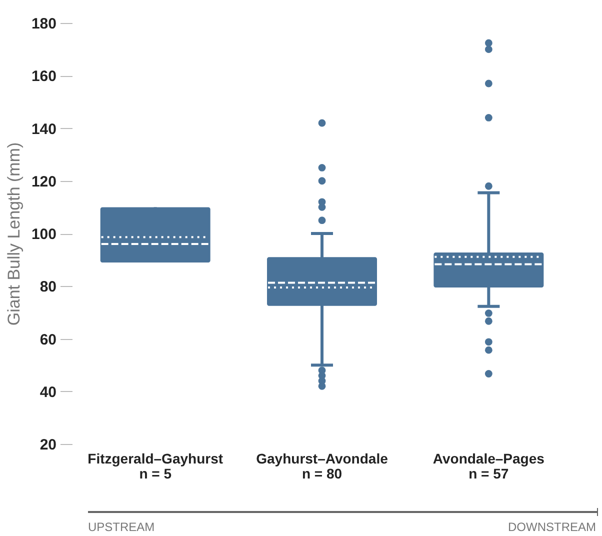 The height and width of the screenshot is (536, 602). I want to click on y-tick-label: 120, so click(43, 181).